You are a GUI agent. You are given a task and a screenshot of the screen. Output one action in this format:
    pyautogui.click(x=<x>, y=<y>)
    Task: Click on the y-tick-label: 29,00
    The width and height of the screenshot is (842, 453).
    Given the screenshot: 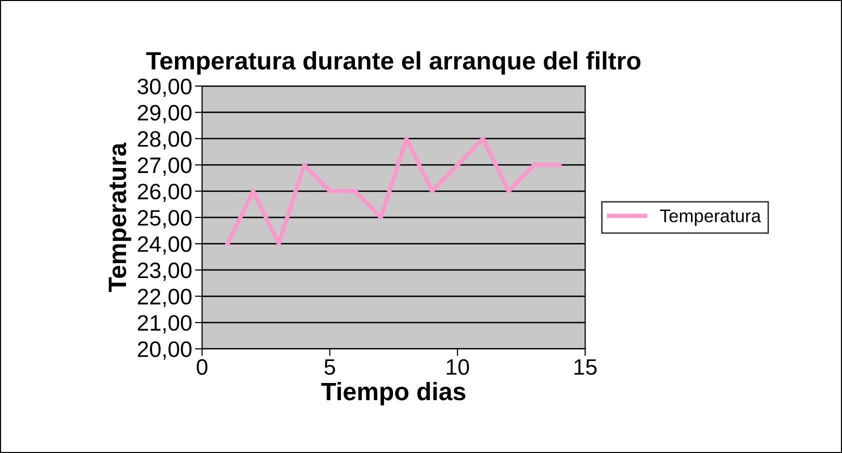 What is the action you would take?
    pyautogui.click(x=165, y=114)
    